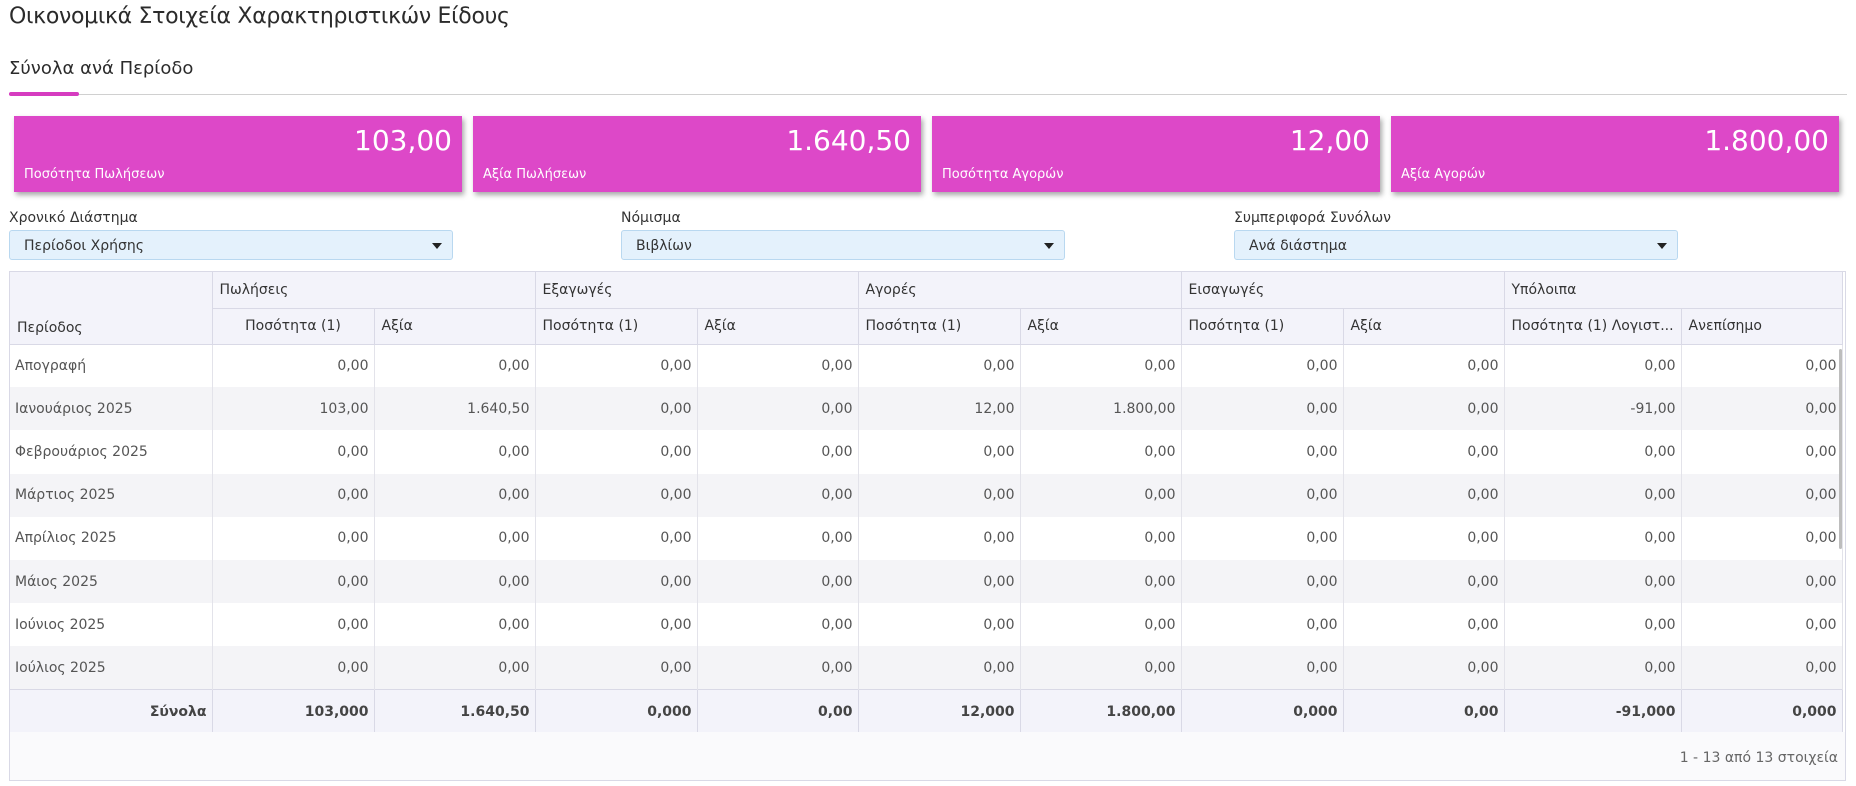 Image resolution: width=1856 pixels, height=786 pixels. Describe the element at coordinates (1020, 290) in the screenshot. I see `group-header-purchases: Αγορές` at that location.